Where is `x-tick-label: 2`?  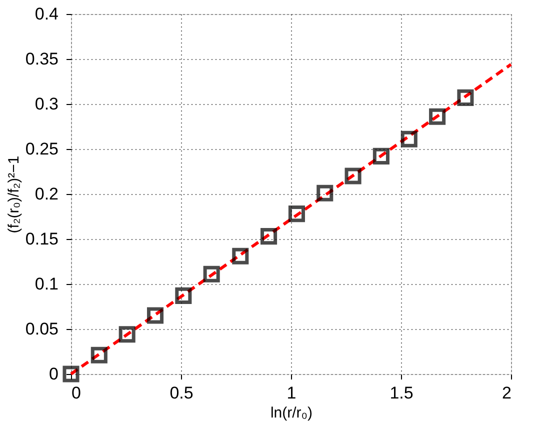 x-tick-label: 2 is located at coordinates (507, 393).